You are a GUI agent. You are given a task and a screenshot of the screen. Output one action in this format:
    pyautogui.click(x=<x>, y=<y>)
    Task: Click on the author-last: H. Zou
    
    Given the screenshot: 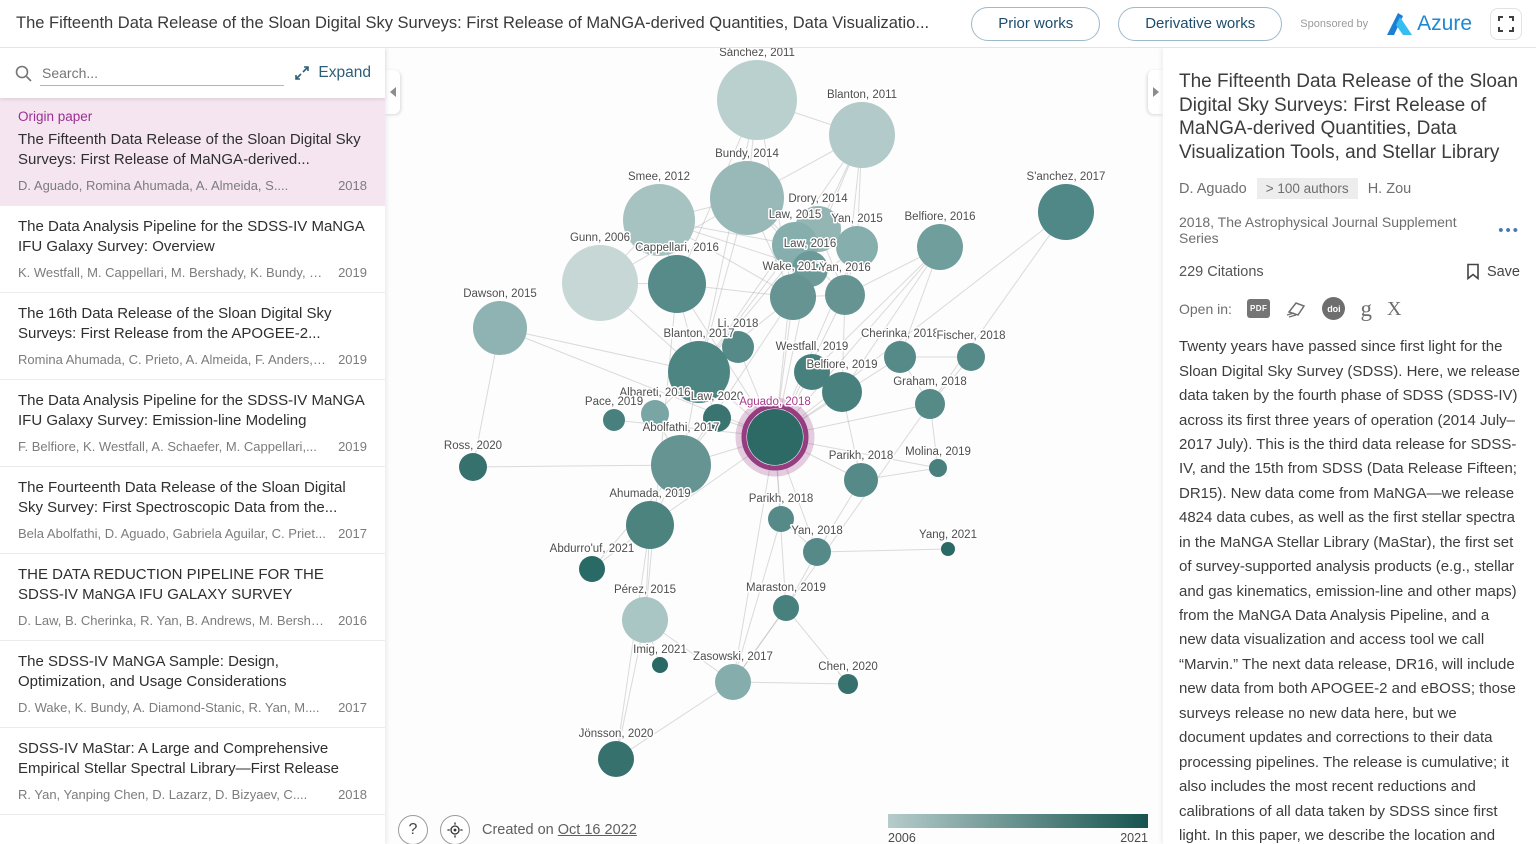 What is the action you would take?
    pyautogui.click(x=1389, y=188)
    